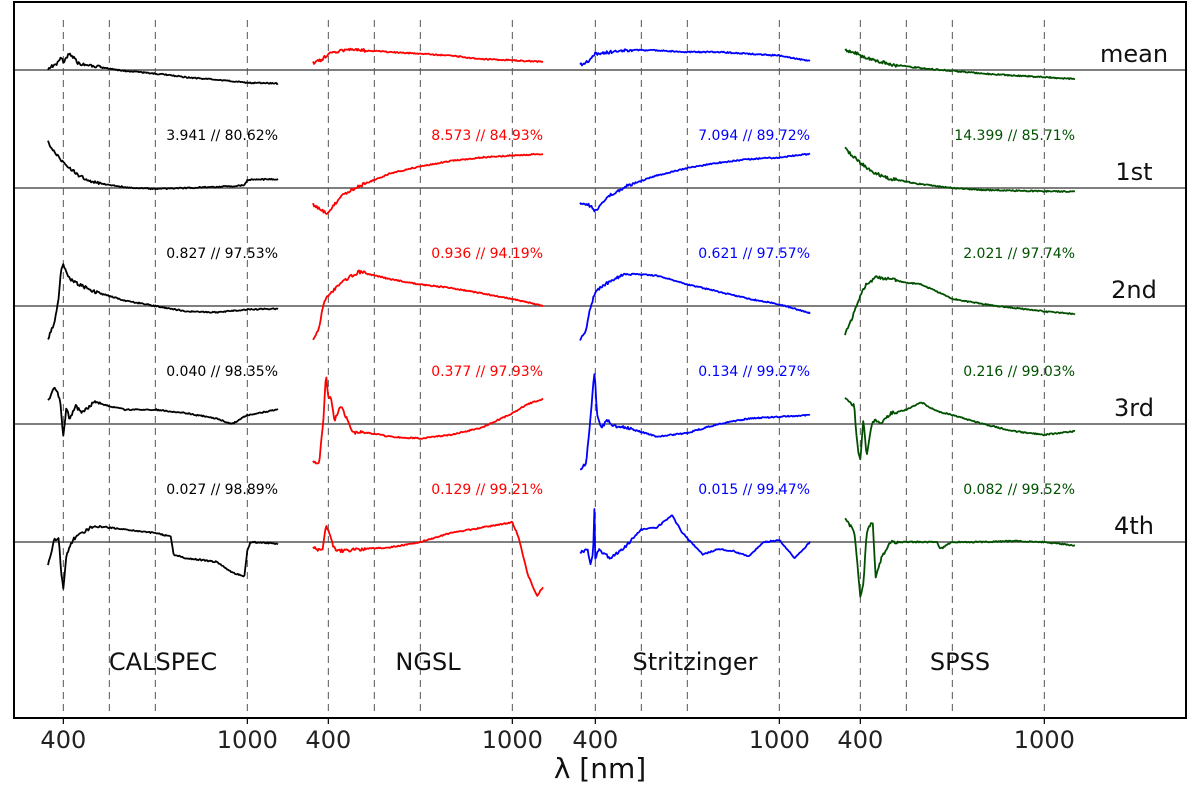 The height and width of the screenshot is (794, 1200). What do you see at coordinates (960, 557) in the screenshot?
I see `series-line-spss-4th` at bounding box center [960, 557].